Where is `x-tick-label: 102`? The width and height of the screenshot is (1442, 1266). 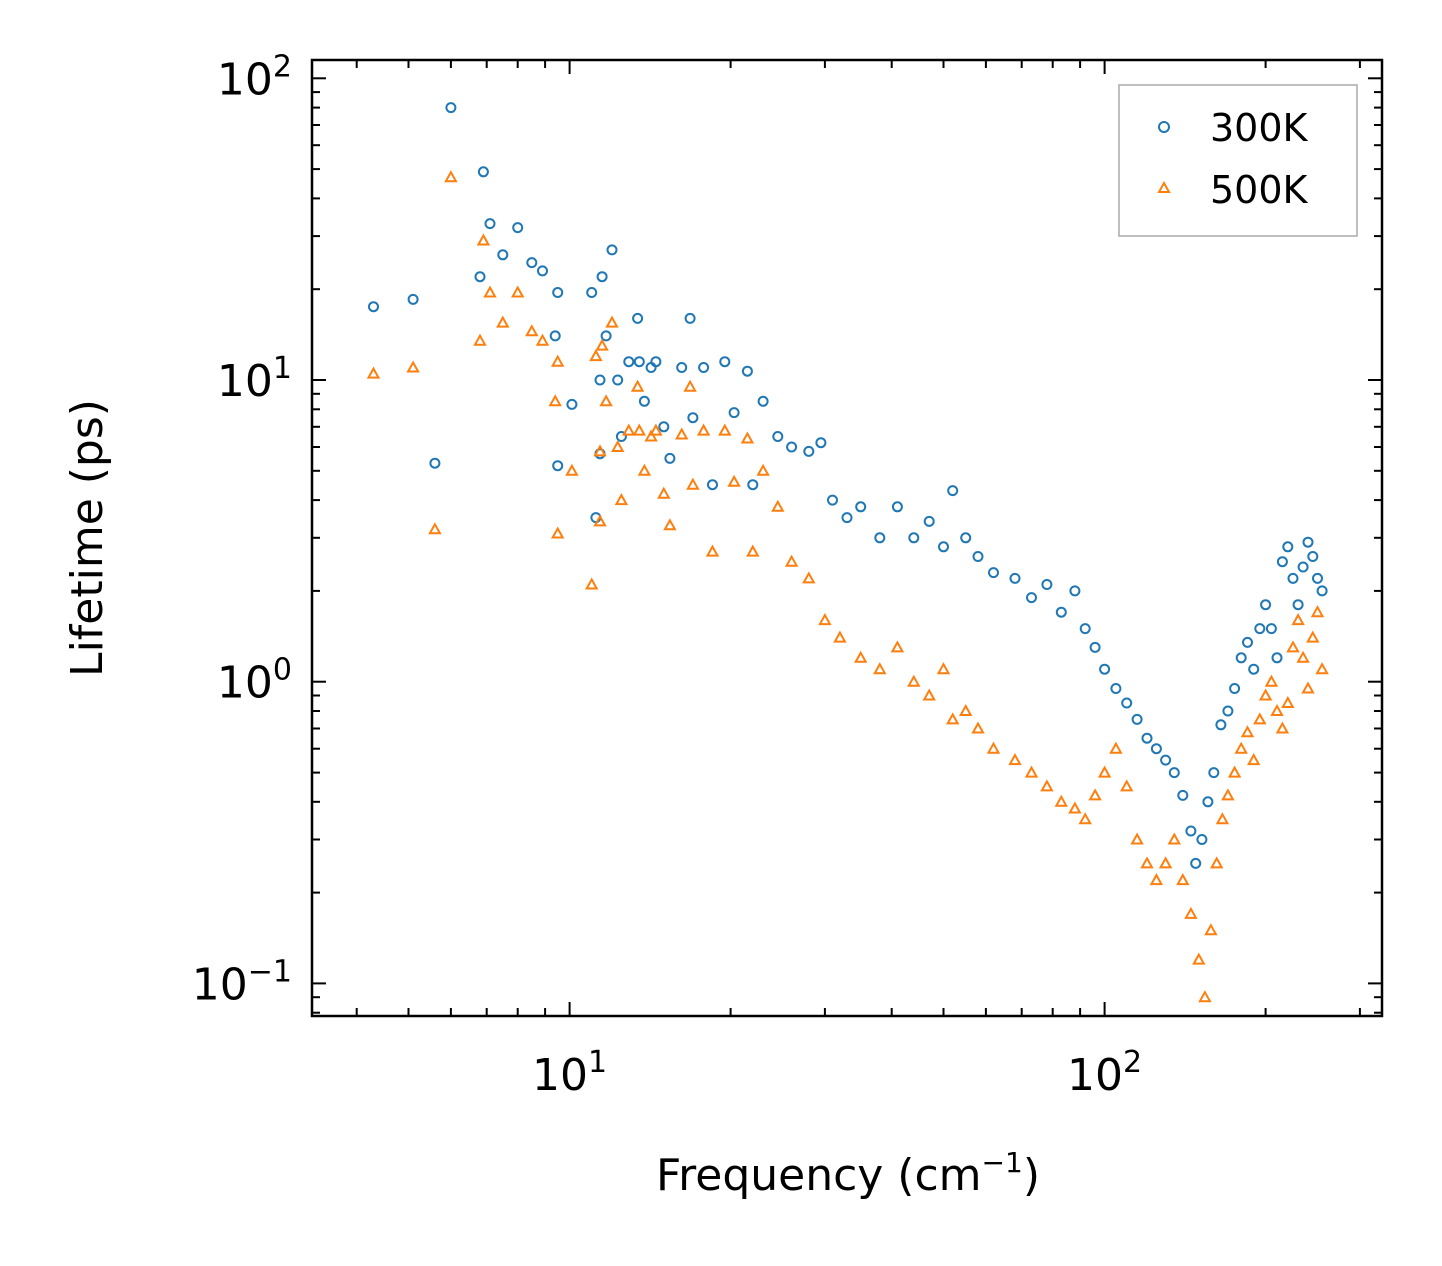
x-tick-label: 102 is located at coordinates (1104, 1073).